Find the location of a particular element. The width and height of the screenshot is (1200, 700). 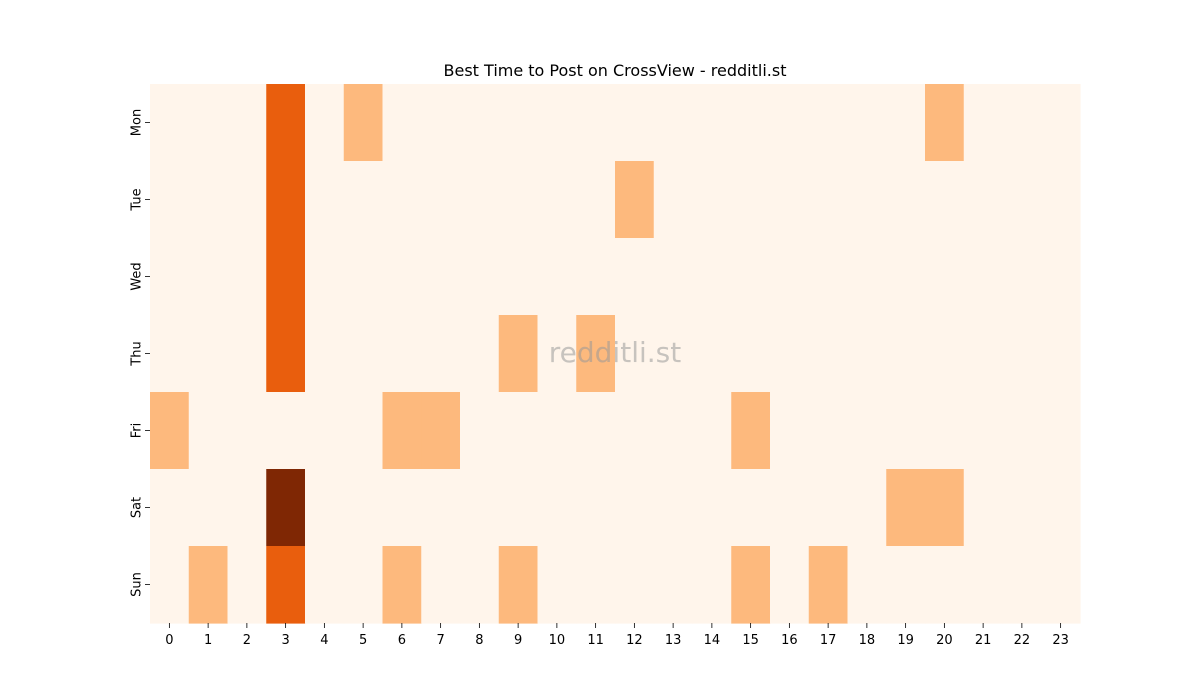

y-tick-label-mon: Mon is located at coordinates (137, 122).